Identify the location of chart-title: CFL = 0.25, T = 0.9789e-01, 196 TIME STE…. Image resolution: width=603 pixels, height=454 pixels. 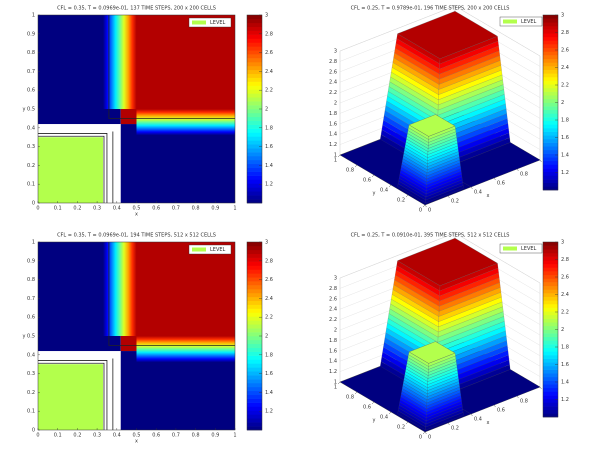
(430, 9).